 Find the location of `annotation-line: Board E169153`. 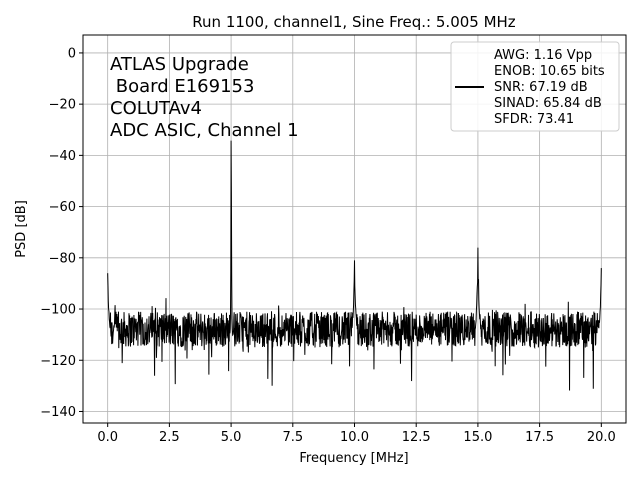

annotation-line: Board E169153 is located at coordinates (182, 86).